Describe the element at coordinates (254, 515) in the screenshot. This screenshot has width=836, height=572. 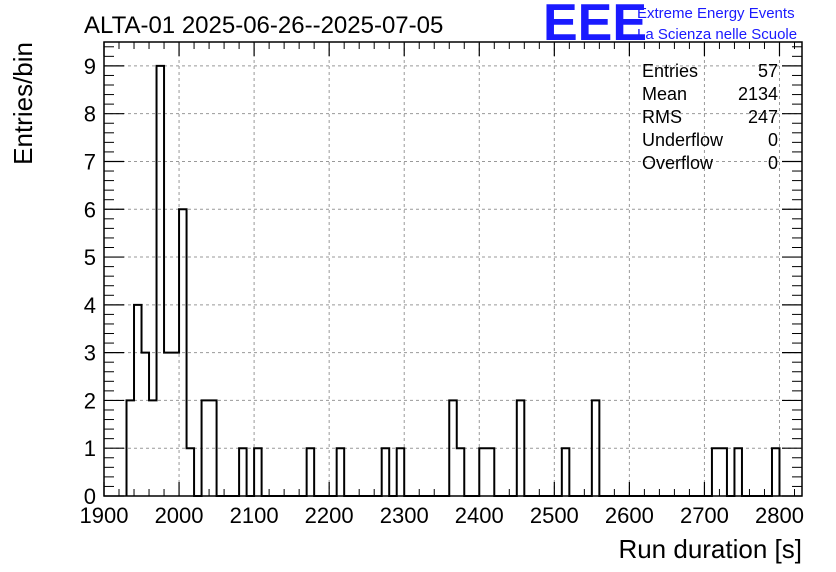
I see `x-tick-label: 2100` at that location.